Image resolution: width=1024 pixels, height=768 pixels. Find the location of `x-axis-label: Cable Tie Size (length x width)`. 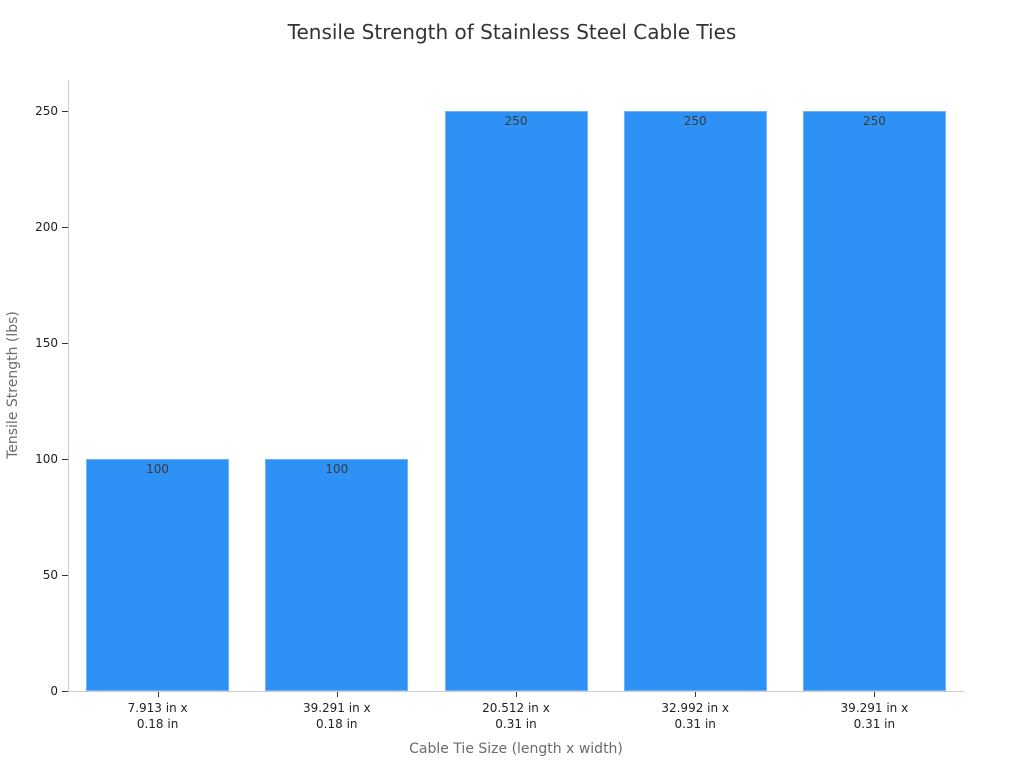

x-axis-label: Cable Tie Size (length x width) is located at coordinates (516, 749).